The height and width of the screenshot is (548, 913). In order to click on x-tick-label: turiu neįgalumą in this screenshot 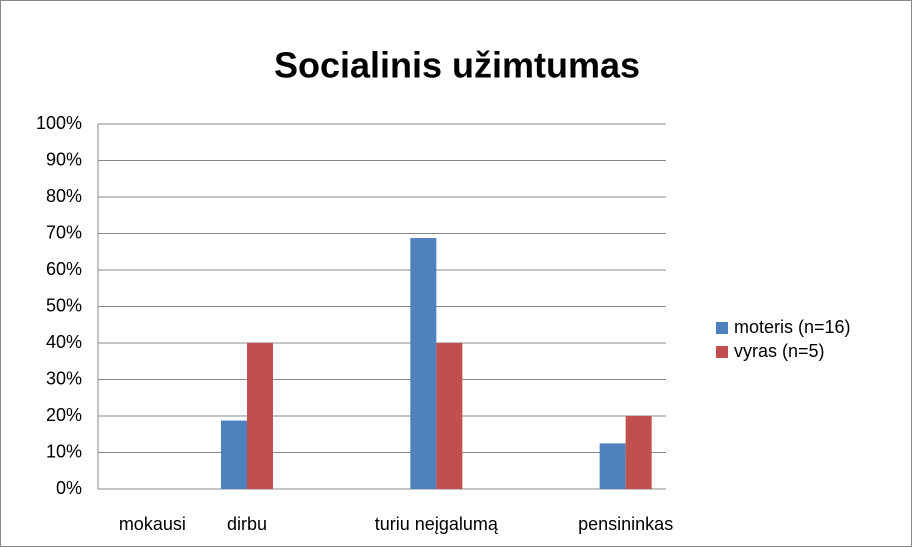, I will do `click(437, 524)`.